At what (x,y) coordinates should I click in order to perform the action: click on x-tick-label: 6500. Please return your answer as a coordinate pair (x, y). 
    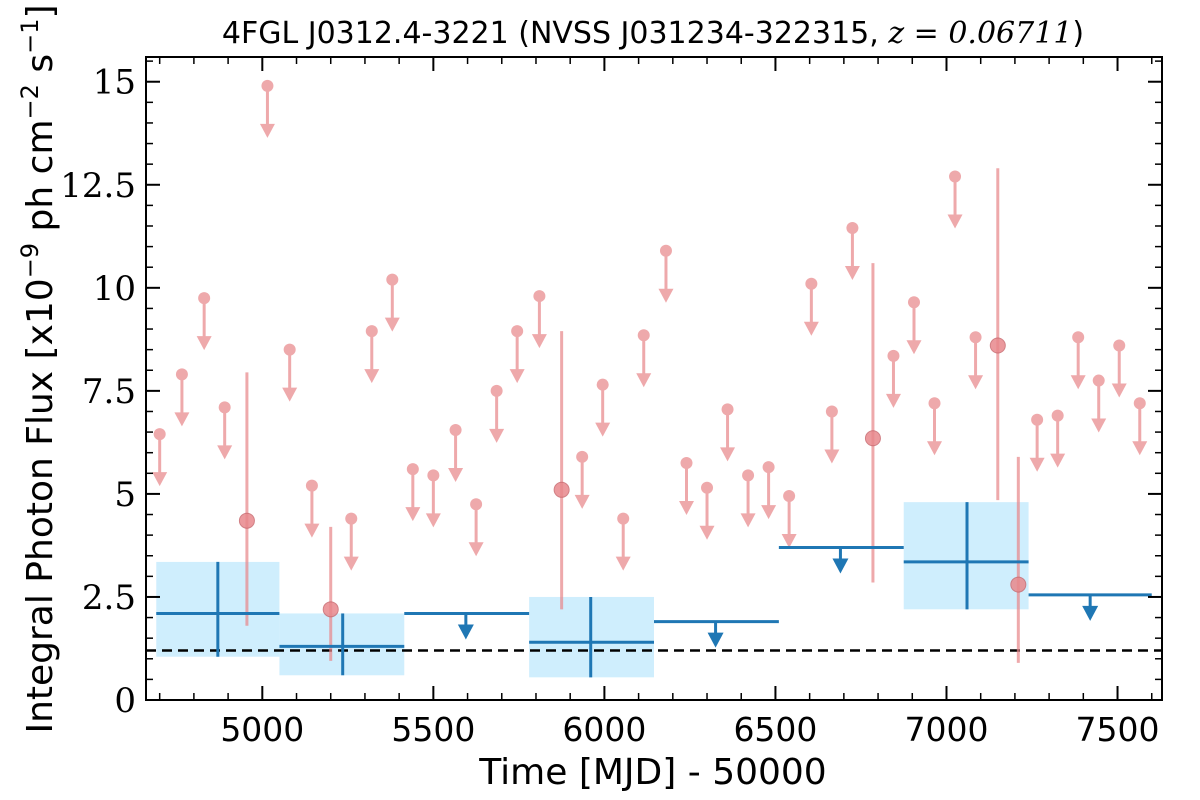
    Looking at the image, I should click on (775, 729).